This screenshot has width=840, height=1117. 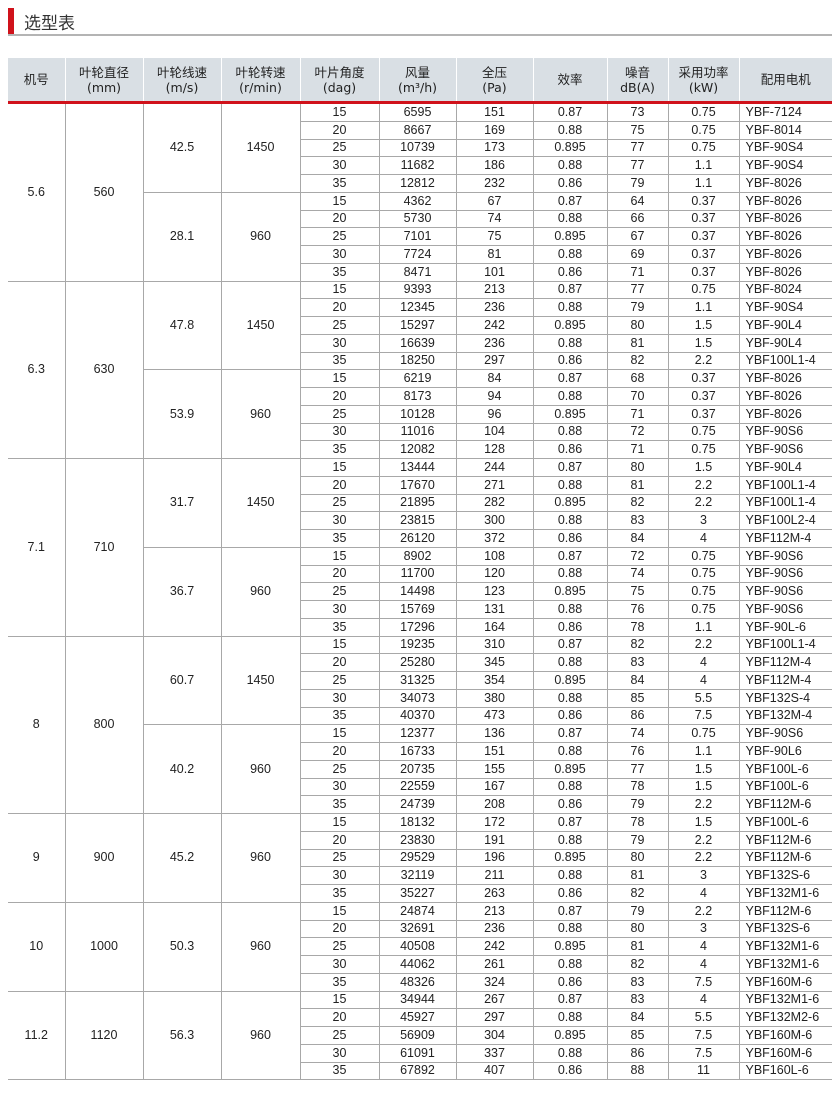 I want to click on cell-machine-no: 9, so click(x=37, y=858).